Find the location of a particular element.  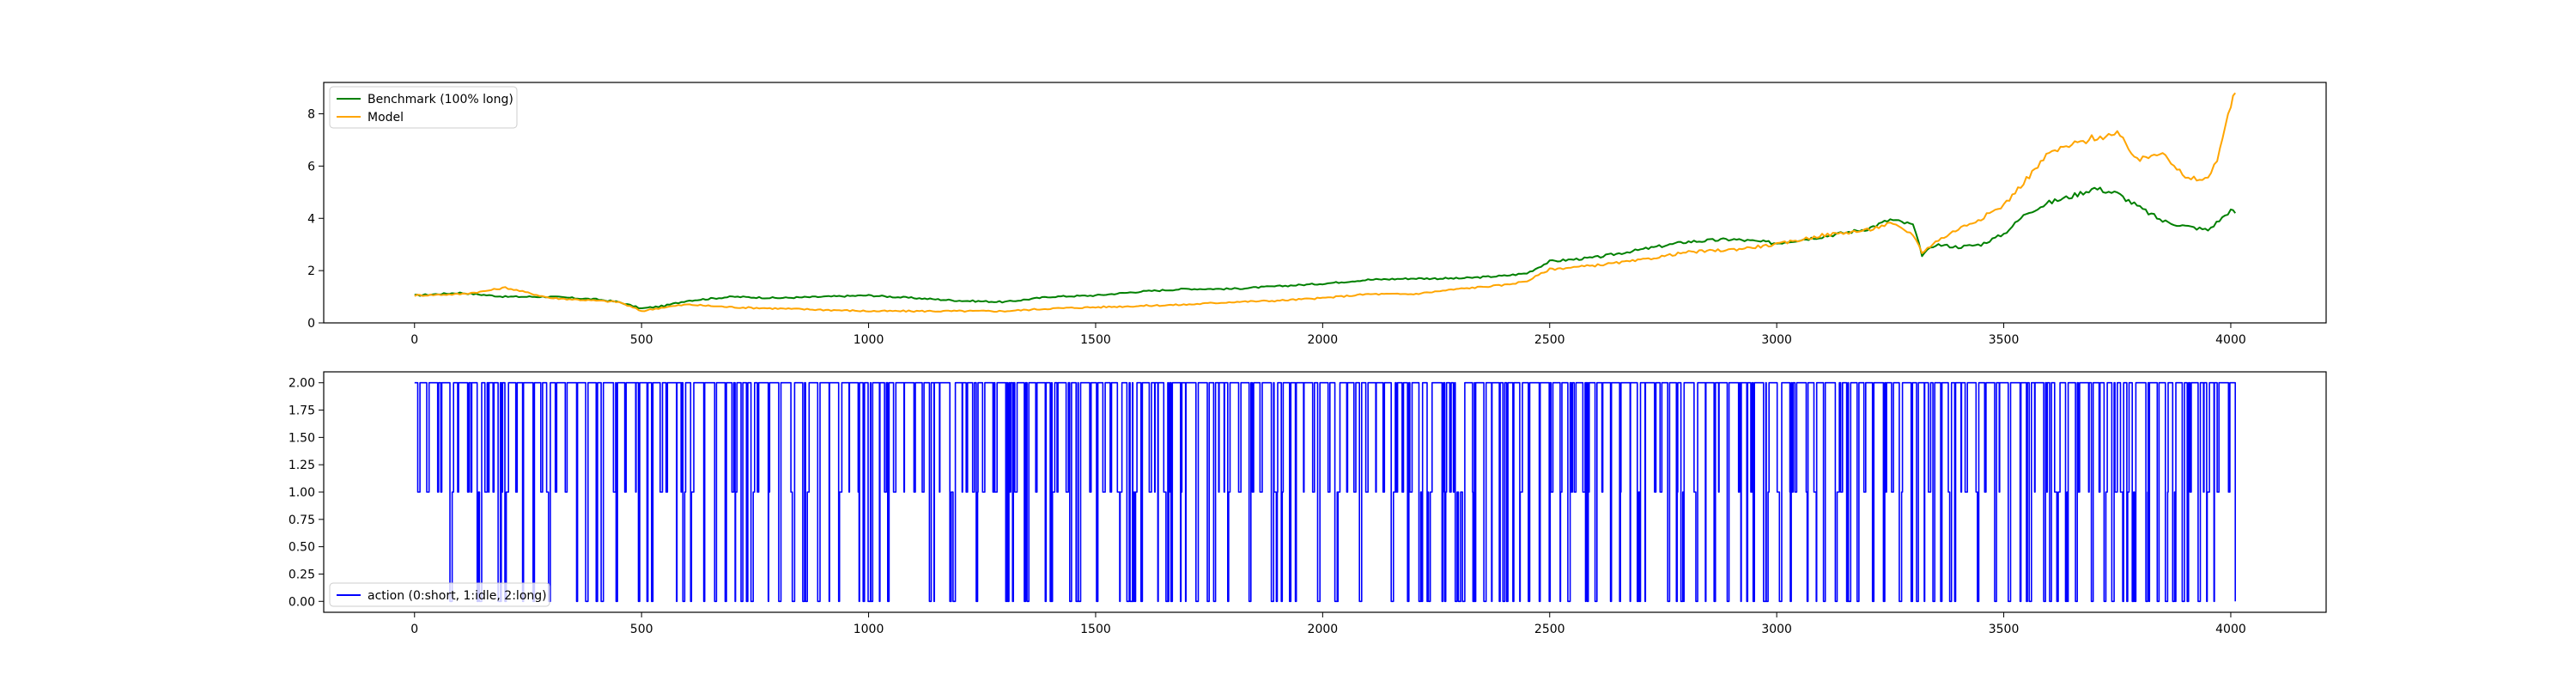

bottom-xtick-layer: 0 500 1000 1500 2000 2500 3000 3500 4000 is located at coordinates (1328, 624).